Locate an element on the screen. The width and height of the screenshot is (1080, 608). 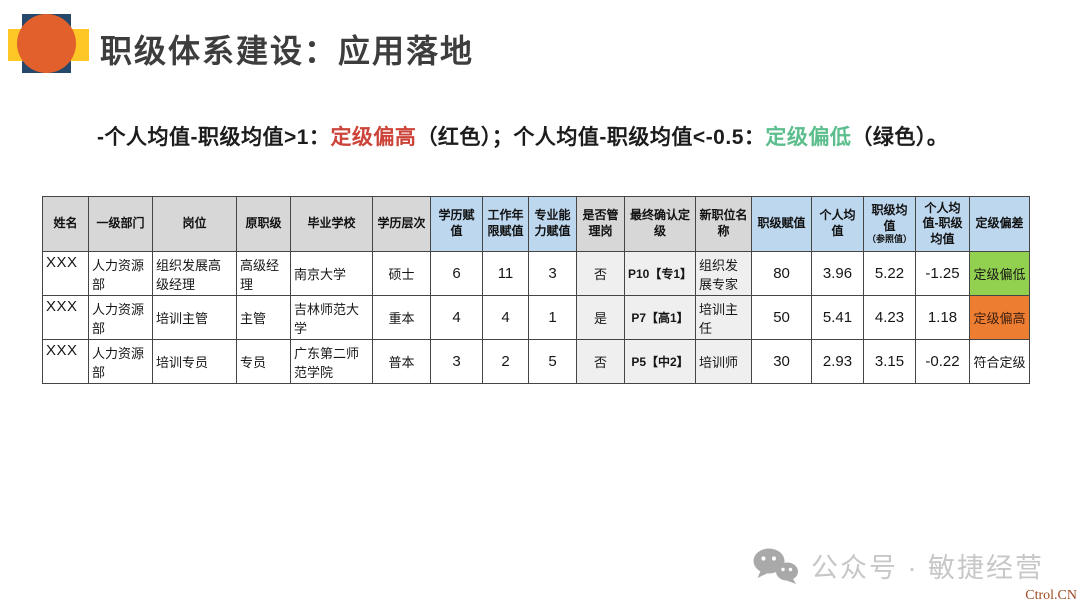
col-header-2: 岗位 is located at coordinates (194, 224).